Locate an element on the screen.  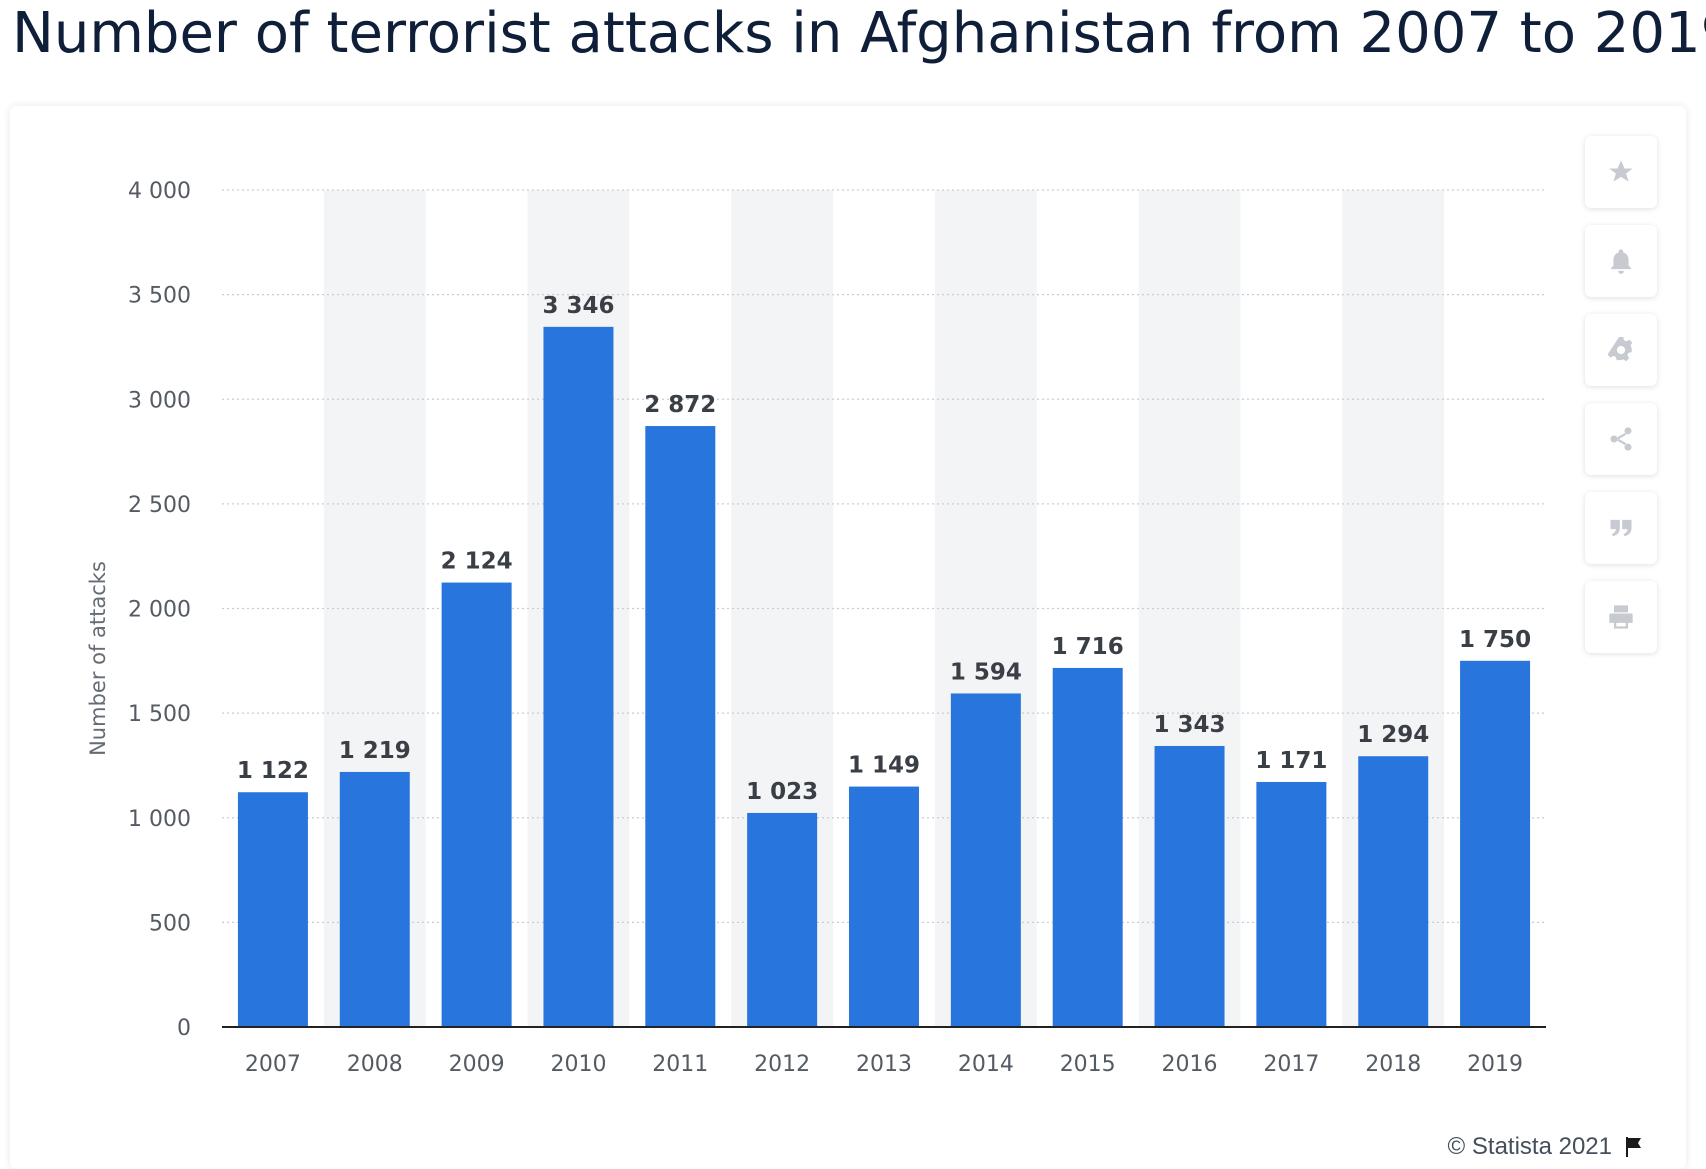
x-tick-label: 2012 is located at coordinates (782, 1064).